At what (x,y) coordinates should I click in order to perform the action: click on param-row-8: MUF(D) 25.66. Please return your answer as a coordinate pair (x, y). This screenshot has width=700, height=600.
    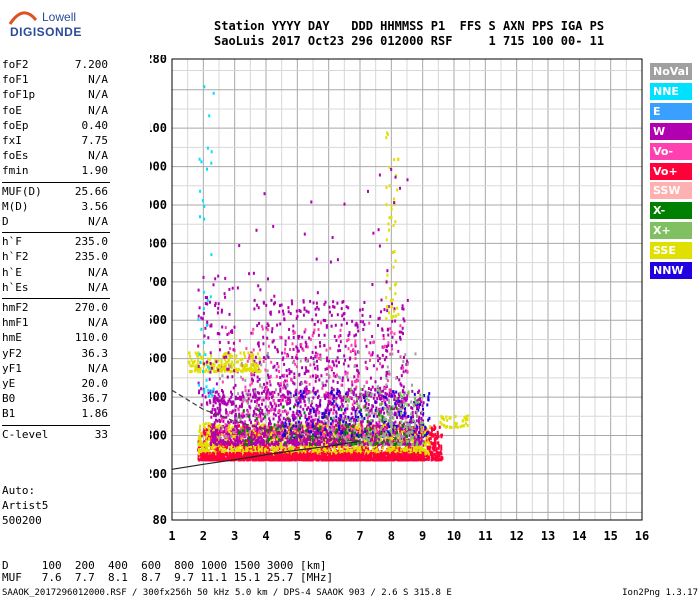
    Looking at the image, I should click on (55, 192).